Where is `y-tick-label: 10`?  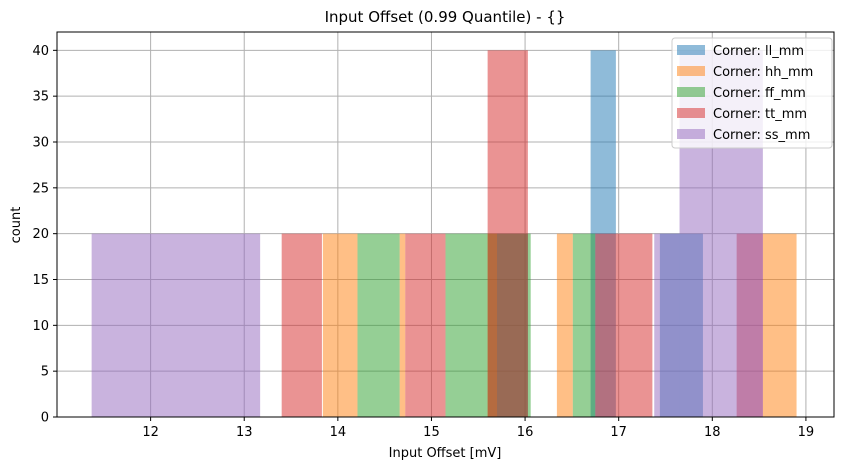
y-tick-label: 10 is located at coordinates (40, 326).